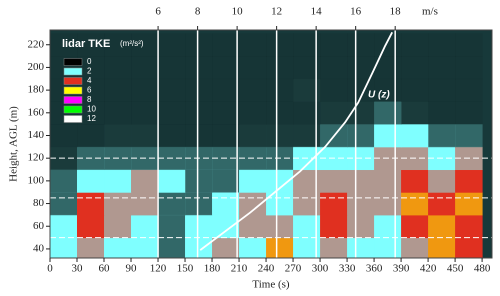 Image resolution: width=500 pixels, height=296 pixels. What do you see at coordinates (36, 180) in the screenshot?
I see `y-tick-label: 100` at bounding box center [36, 180].